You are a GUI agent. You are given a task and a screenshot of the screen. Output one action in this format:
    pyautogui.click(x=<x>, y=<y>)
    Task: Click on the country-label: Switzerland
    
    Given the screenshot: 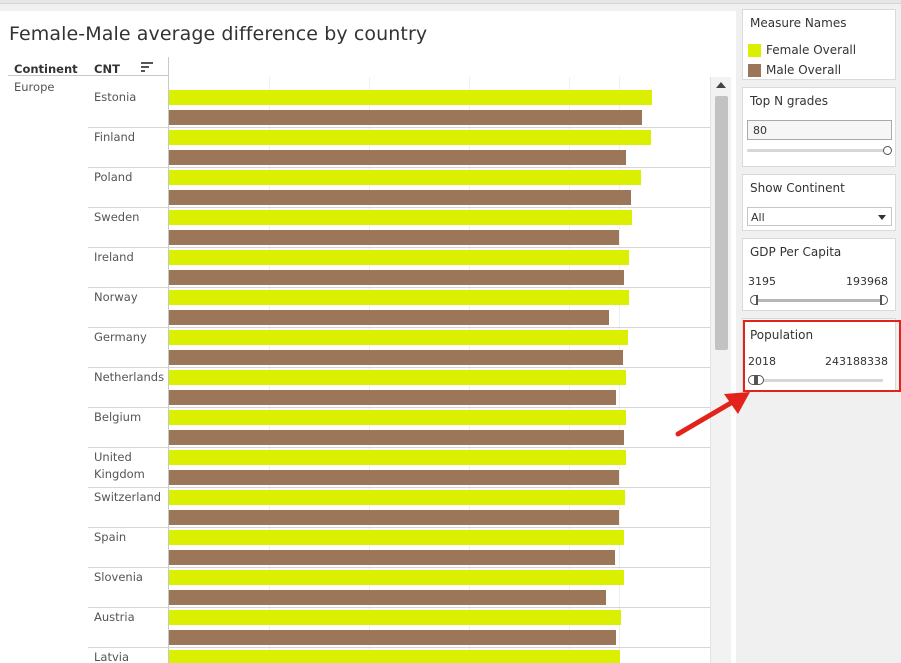 What is the action you would take?
    pyautogui.click(x=128, y=497)
    